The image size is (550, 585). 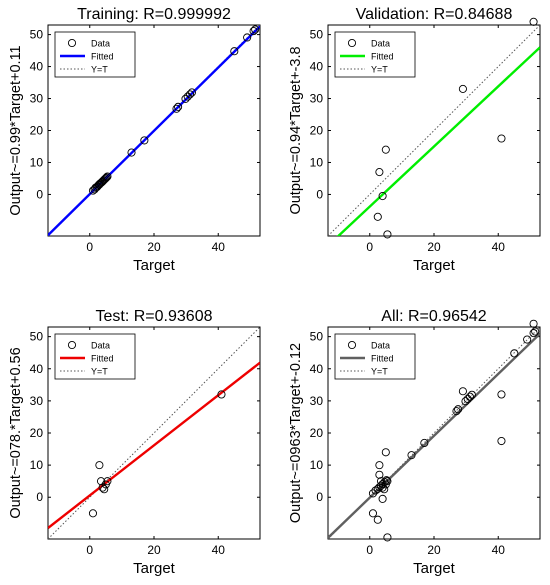 I want to click on chart-title: Training: R=0.999992, so click(x=154, y=14).